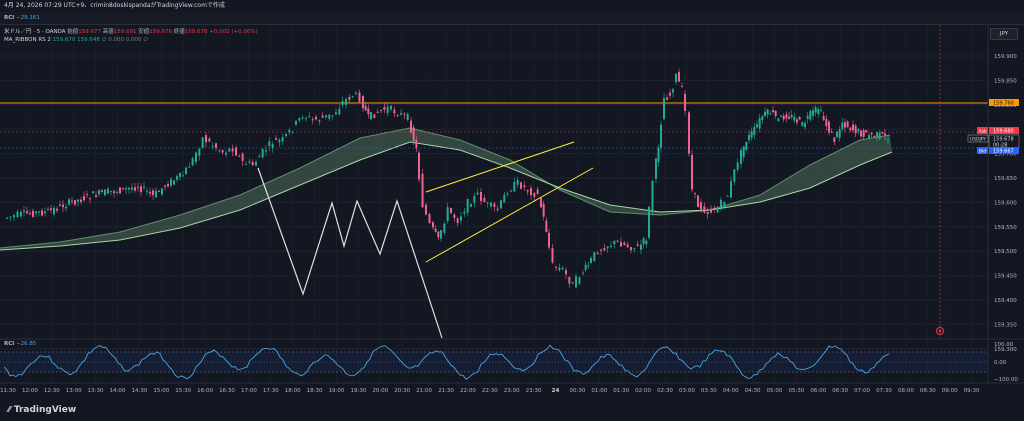 This screenshot has height=421, width=1024. What do you see at coordinates (1004, 34) in the screenshot?
I see `currency-badge: JPY` at bounding box center [1004, 34].